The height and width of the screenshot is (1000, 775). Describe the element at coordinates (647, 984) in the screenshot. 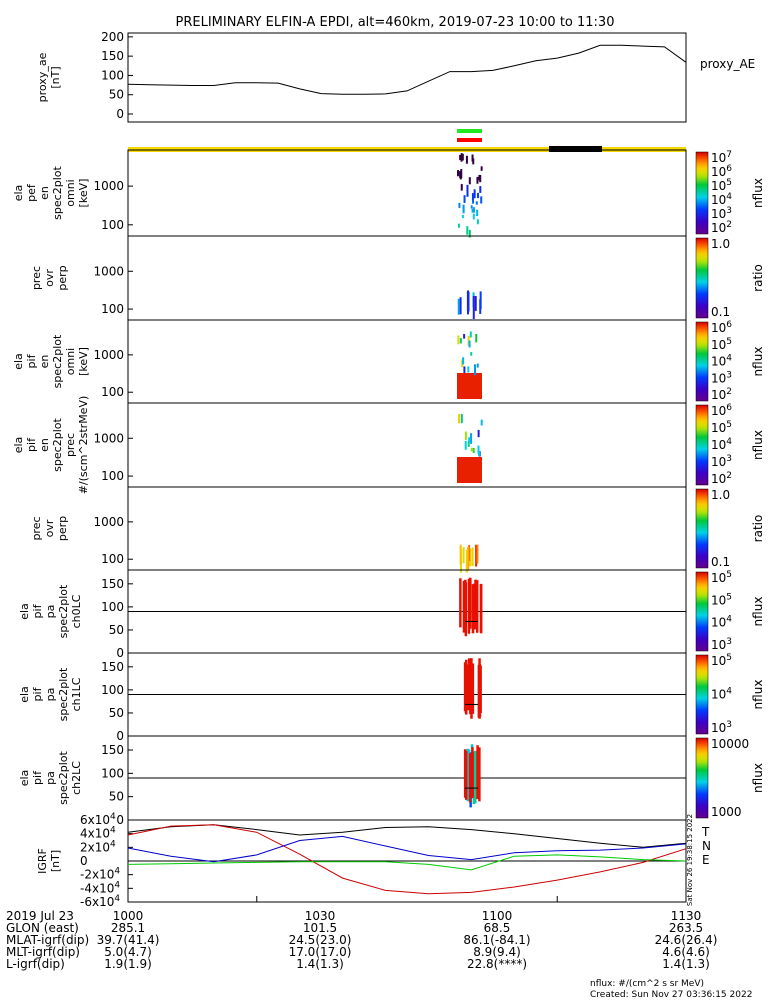

I see `nflux-note: nflux: #/(cm^2 s sr MeV)` at that location.